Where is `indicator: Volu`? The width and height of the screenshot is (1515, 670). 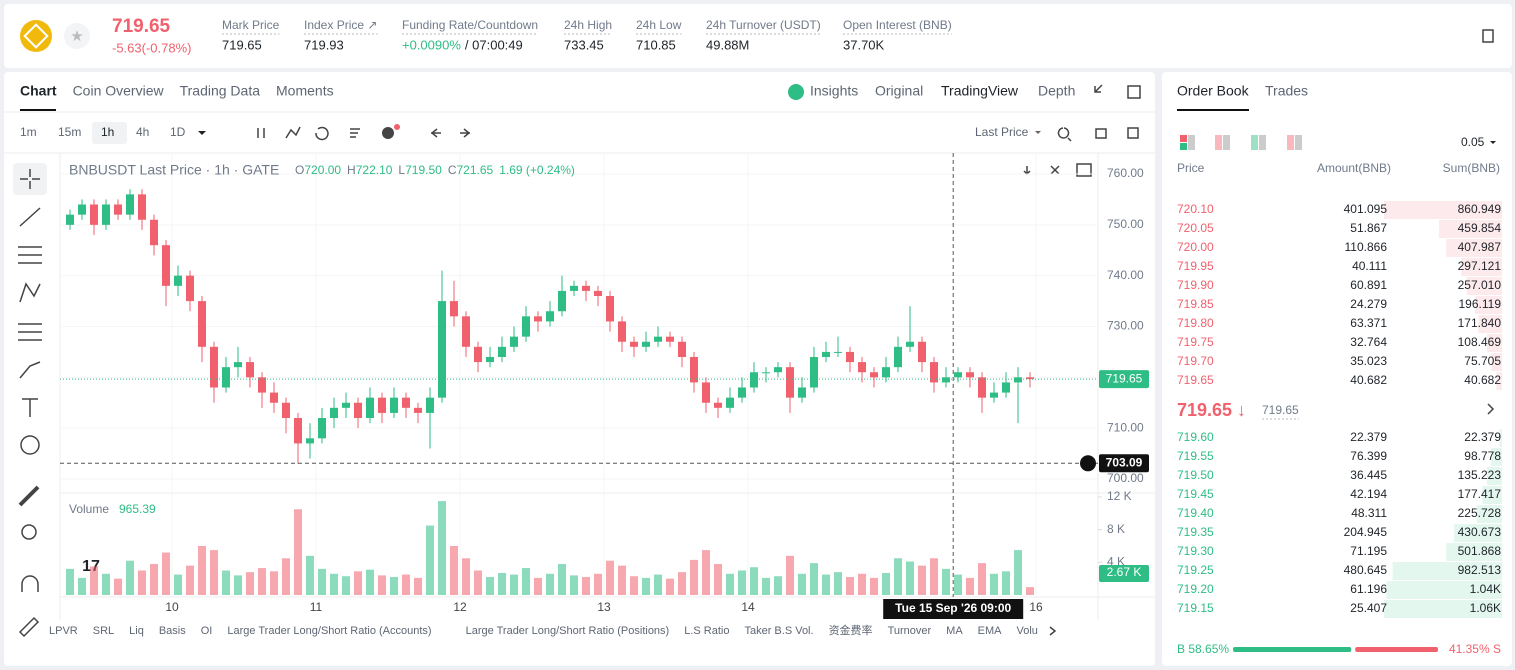 indicator: Volu is located at coordinates (1027, 631).